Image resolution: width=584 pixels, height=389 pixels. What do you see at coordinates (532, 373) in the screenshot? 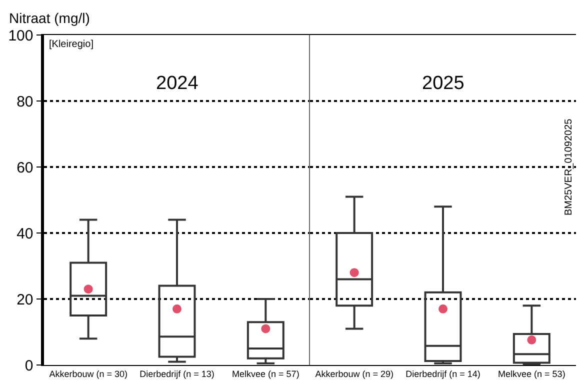
I see `x-tick-label: Melkvee (n = 53)` at bounding box center [532, 373].